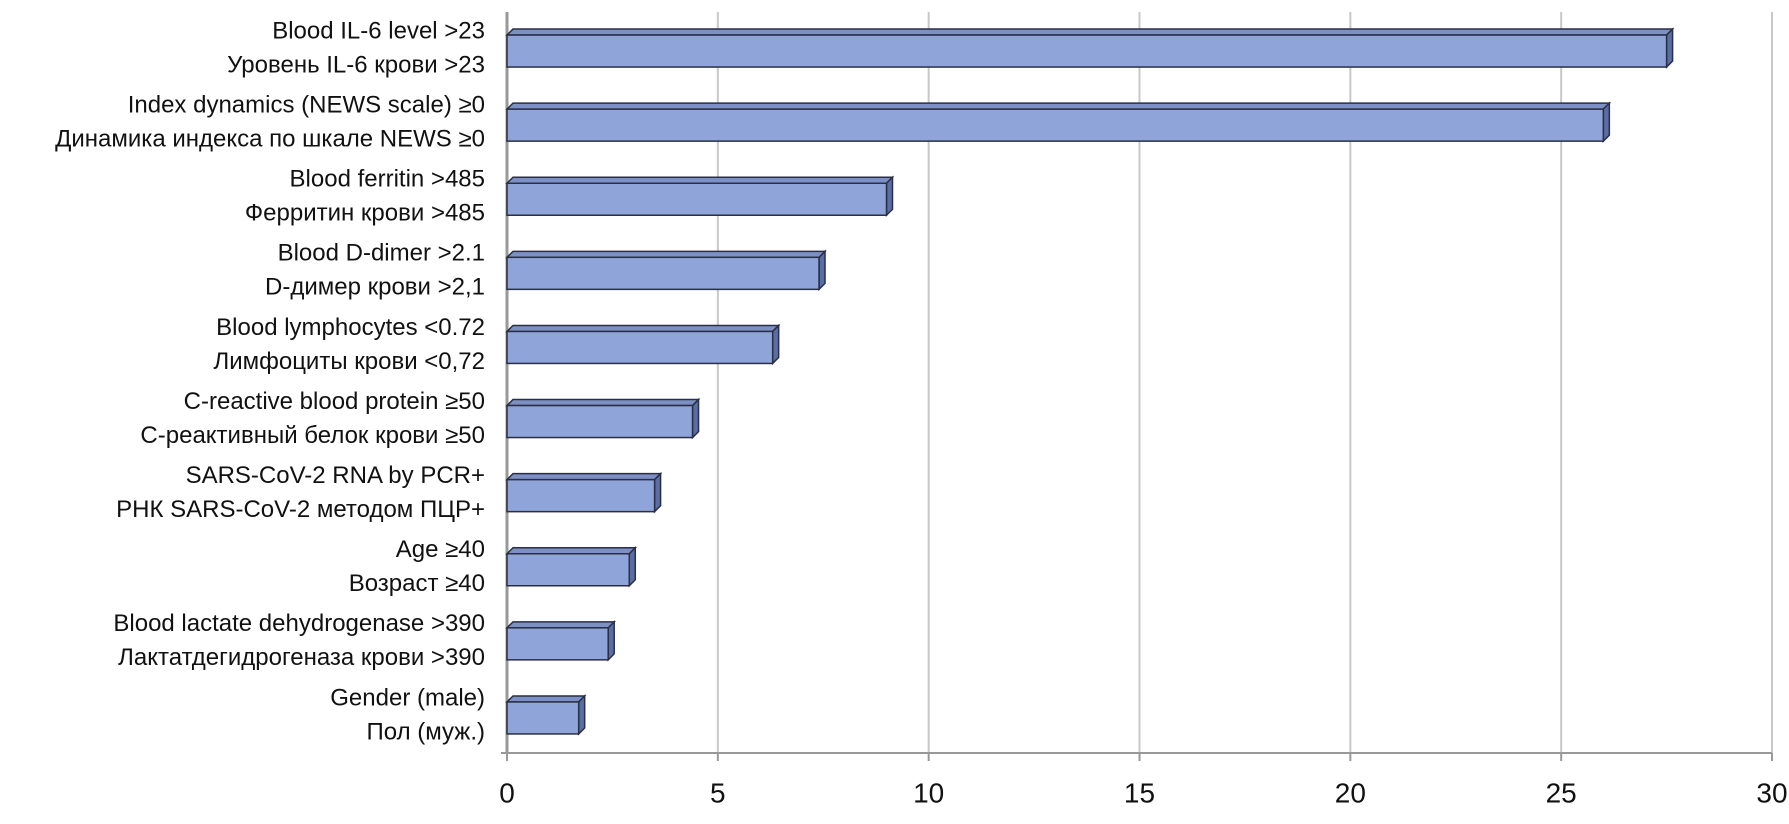 The image size is (1789, 824). Describe the element at coordinates (299, 623) in the screenshot. I see `y-tick-label: Blood lactate dehydrogenase >390` at that location.